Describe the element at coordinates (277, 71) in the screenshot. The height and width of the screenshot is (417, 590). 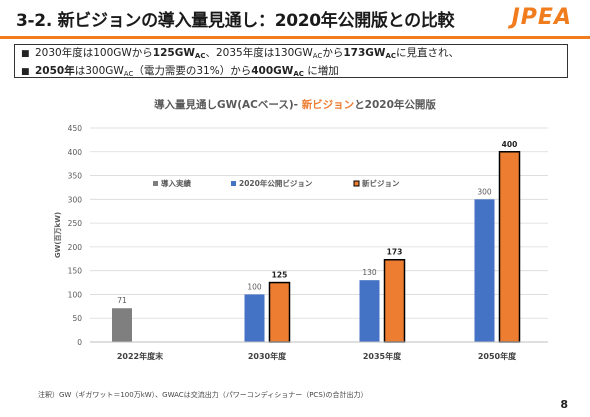
I see `bullet-text: 400GWAC` at that location.